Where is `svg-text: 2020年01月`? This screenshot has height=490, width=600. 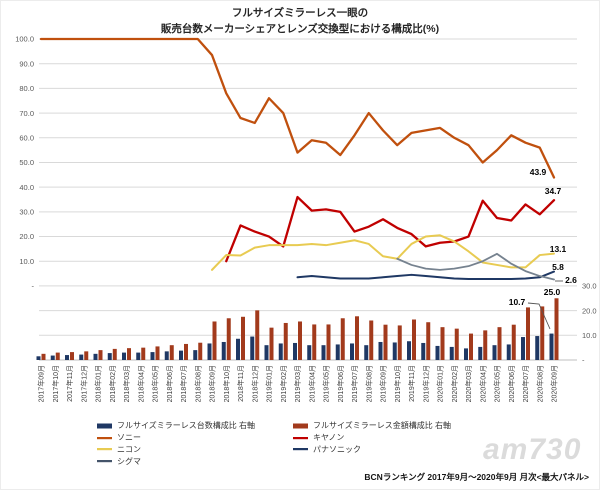
svg-text: 2020年01月 is located at coordinates (440, 383).